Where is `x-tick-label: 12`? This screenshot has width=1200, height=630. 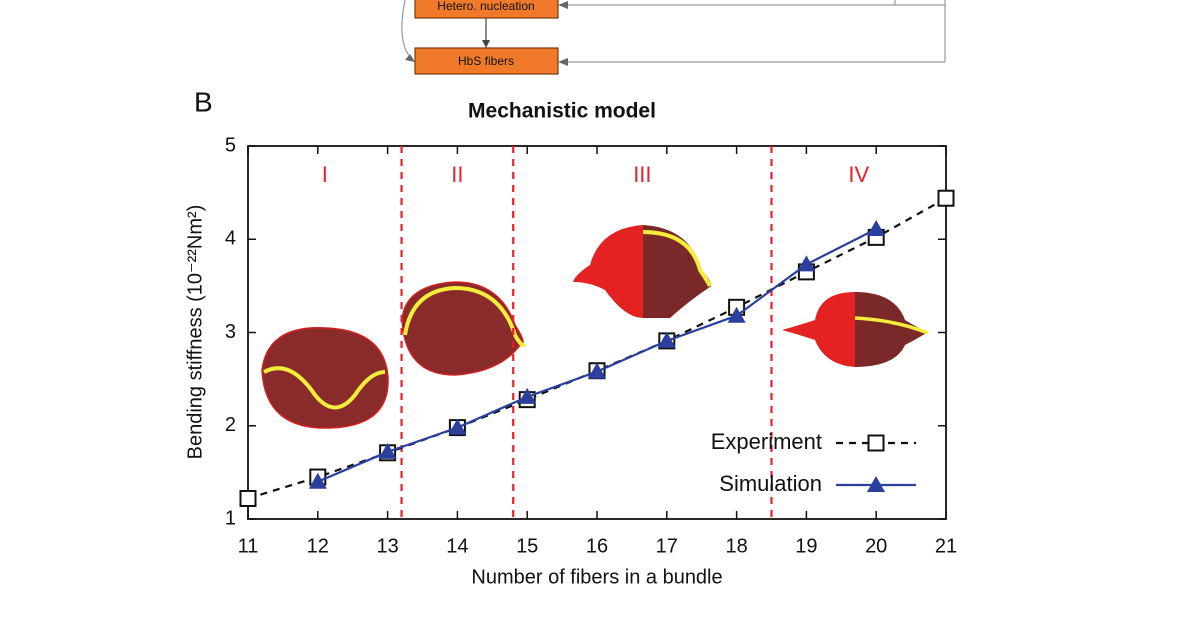 x-tick-label: 12 is located at coordinates (318, 546).